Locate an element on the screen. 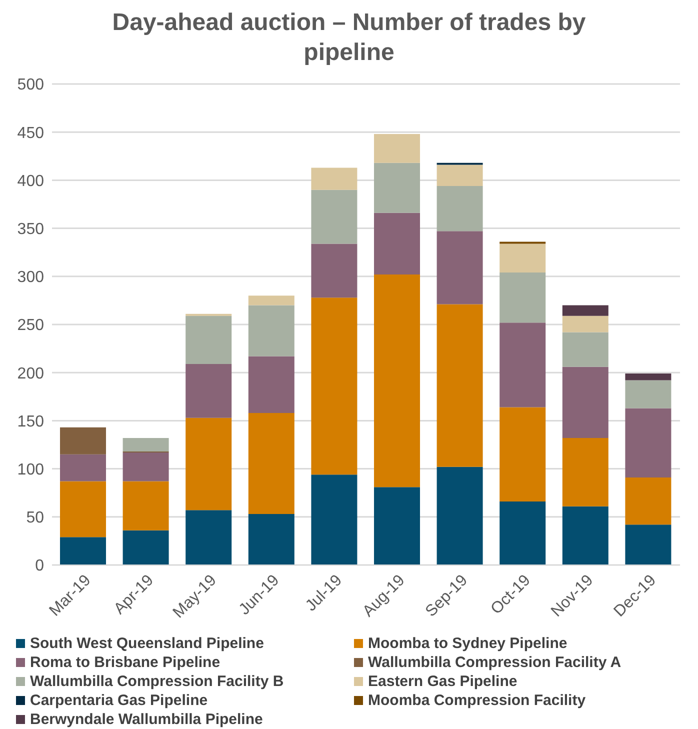 The image size is (698, 729). y-tick-label: 0 is located at coordinates (39, 566).